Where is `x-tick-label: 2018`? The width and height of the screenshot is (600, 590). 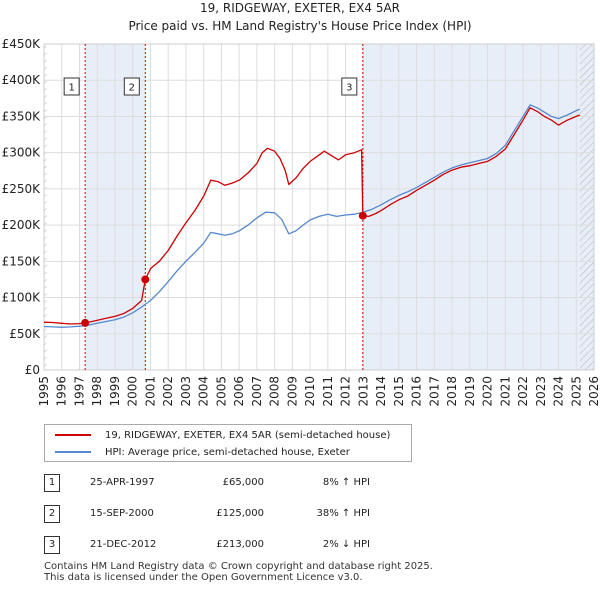 x-tick-label: 2018 is located at coordinates (452, 391).